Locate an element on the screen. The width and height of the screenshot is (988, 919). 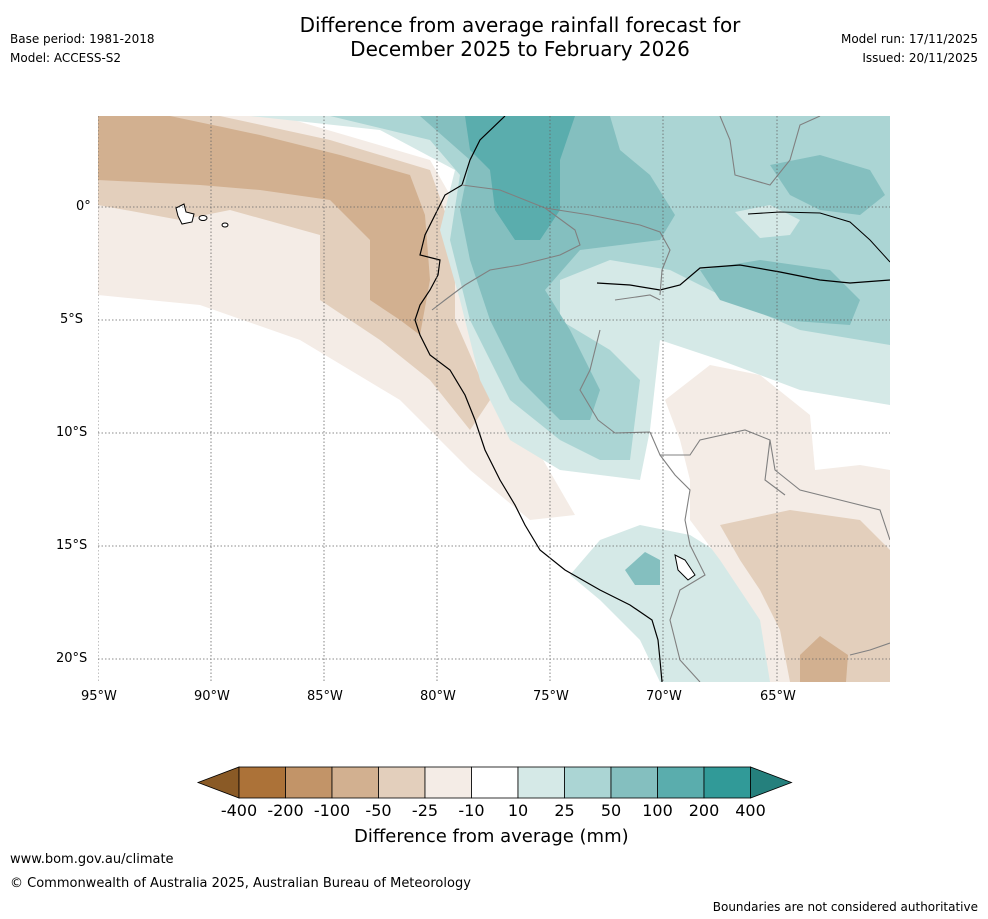
wet-region-medium-amazon is located at coordinates (780, 292).